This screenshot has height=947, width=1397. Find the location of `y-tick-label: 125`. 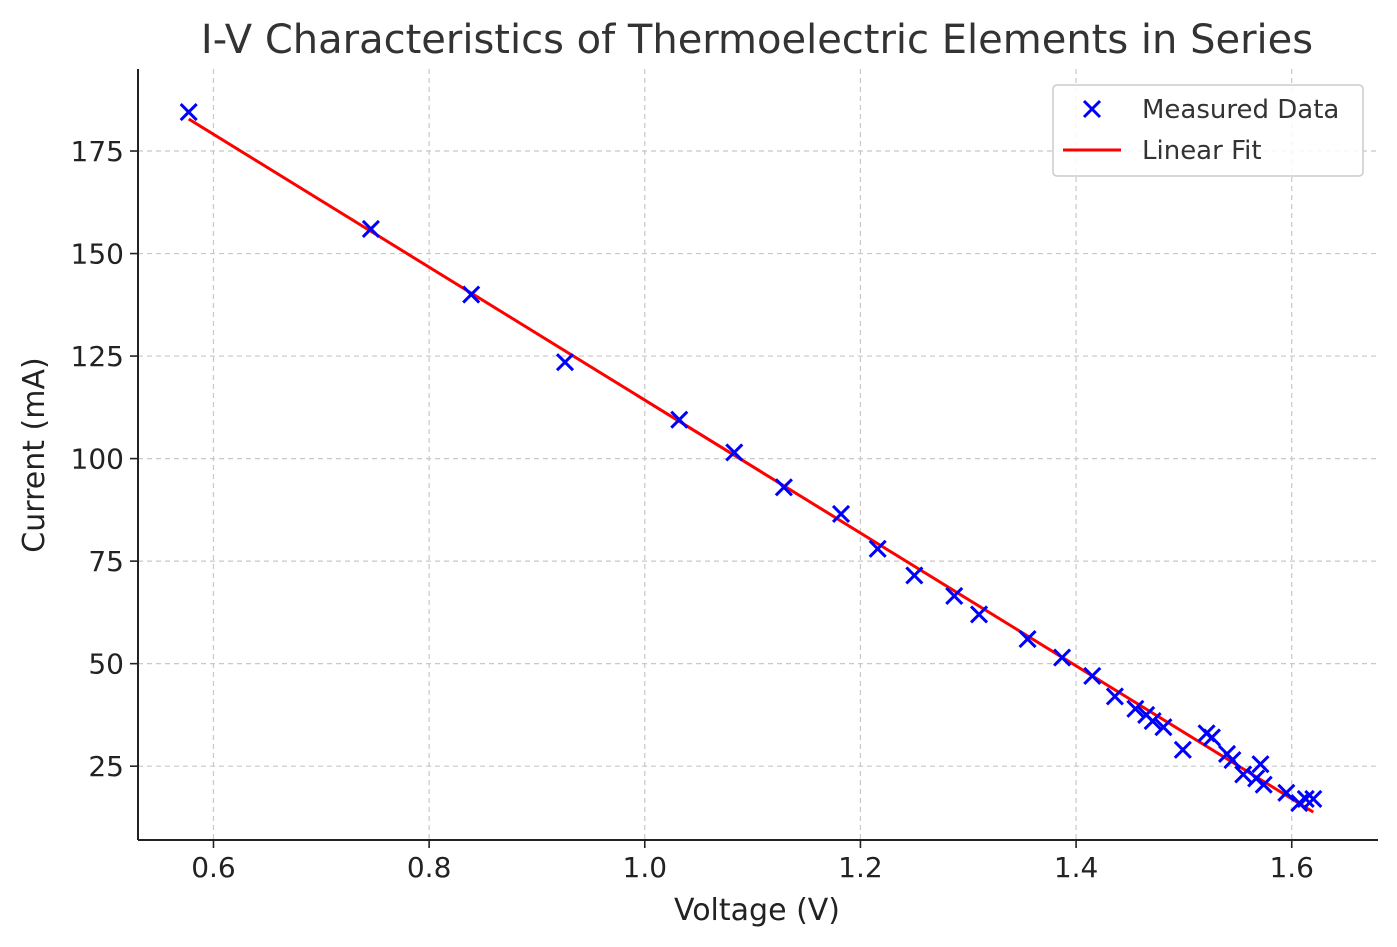

y-tick-label: 125 is located at coordinates (97, 356).